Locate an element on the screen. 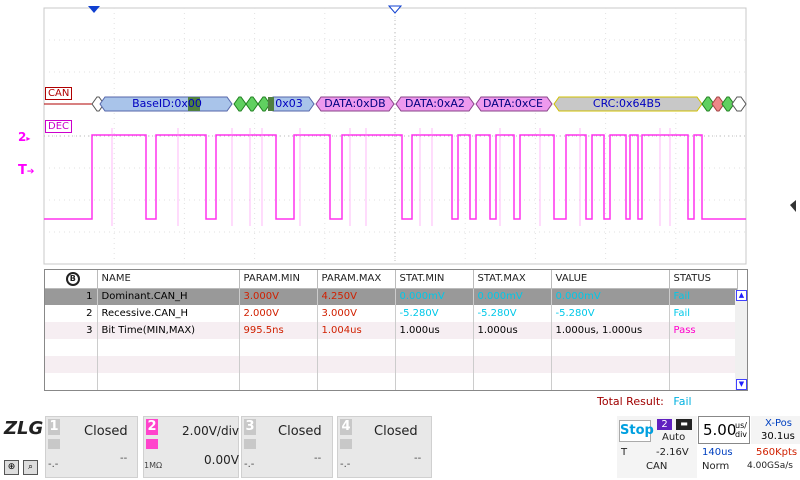 This screenshot has height=480, width=800. row-name: Bit Time(MIN,MAX) is located at coordinates (168, 330).